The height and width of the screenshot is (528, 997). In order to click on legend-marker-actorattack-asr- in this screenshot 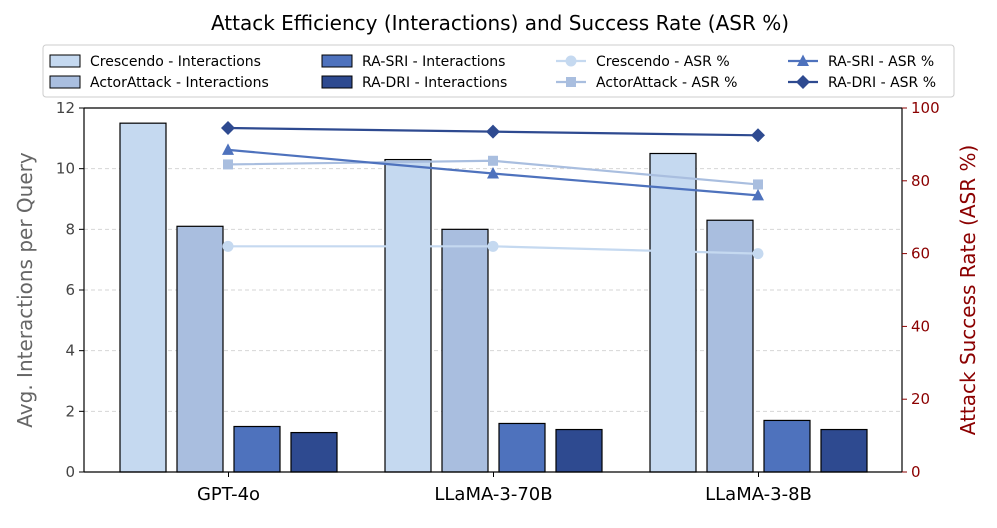, I will do `click(571, 82)`.